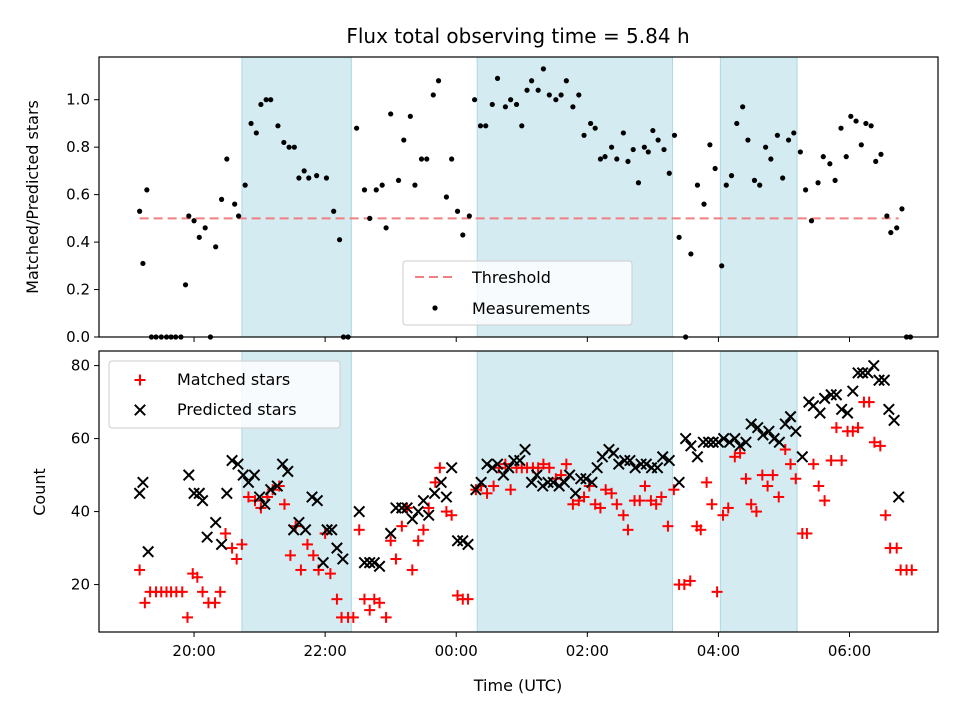 The image size is (960, 720). Describe the element at coordinates (80, 585) in the screenshot. I see `y-tick-label: 20` at that location.